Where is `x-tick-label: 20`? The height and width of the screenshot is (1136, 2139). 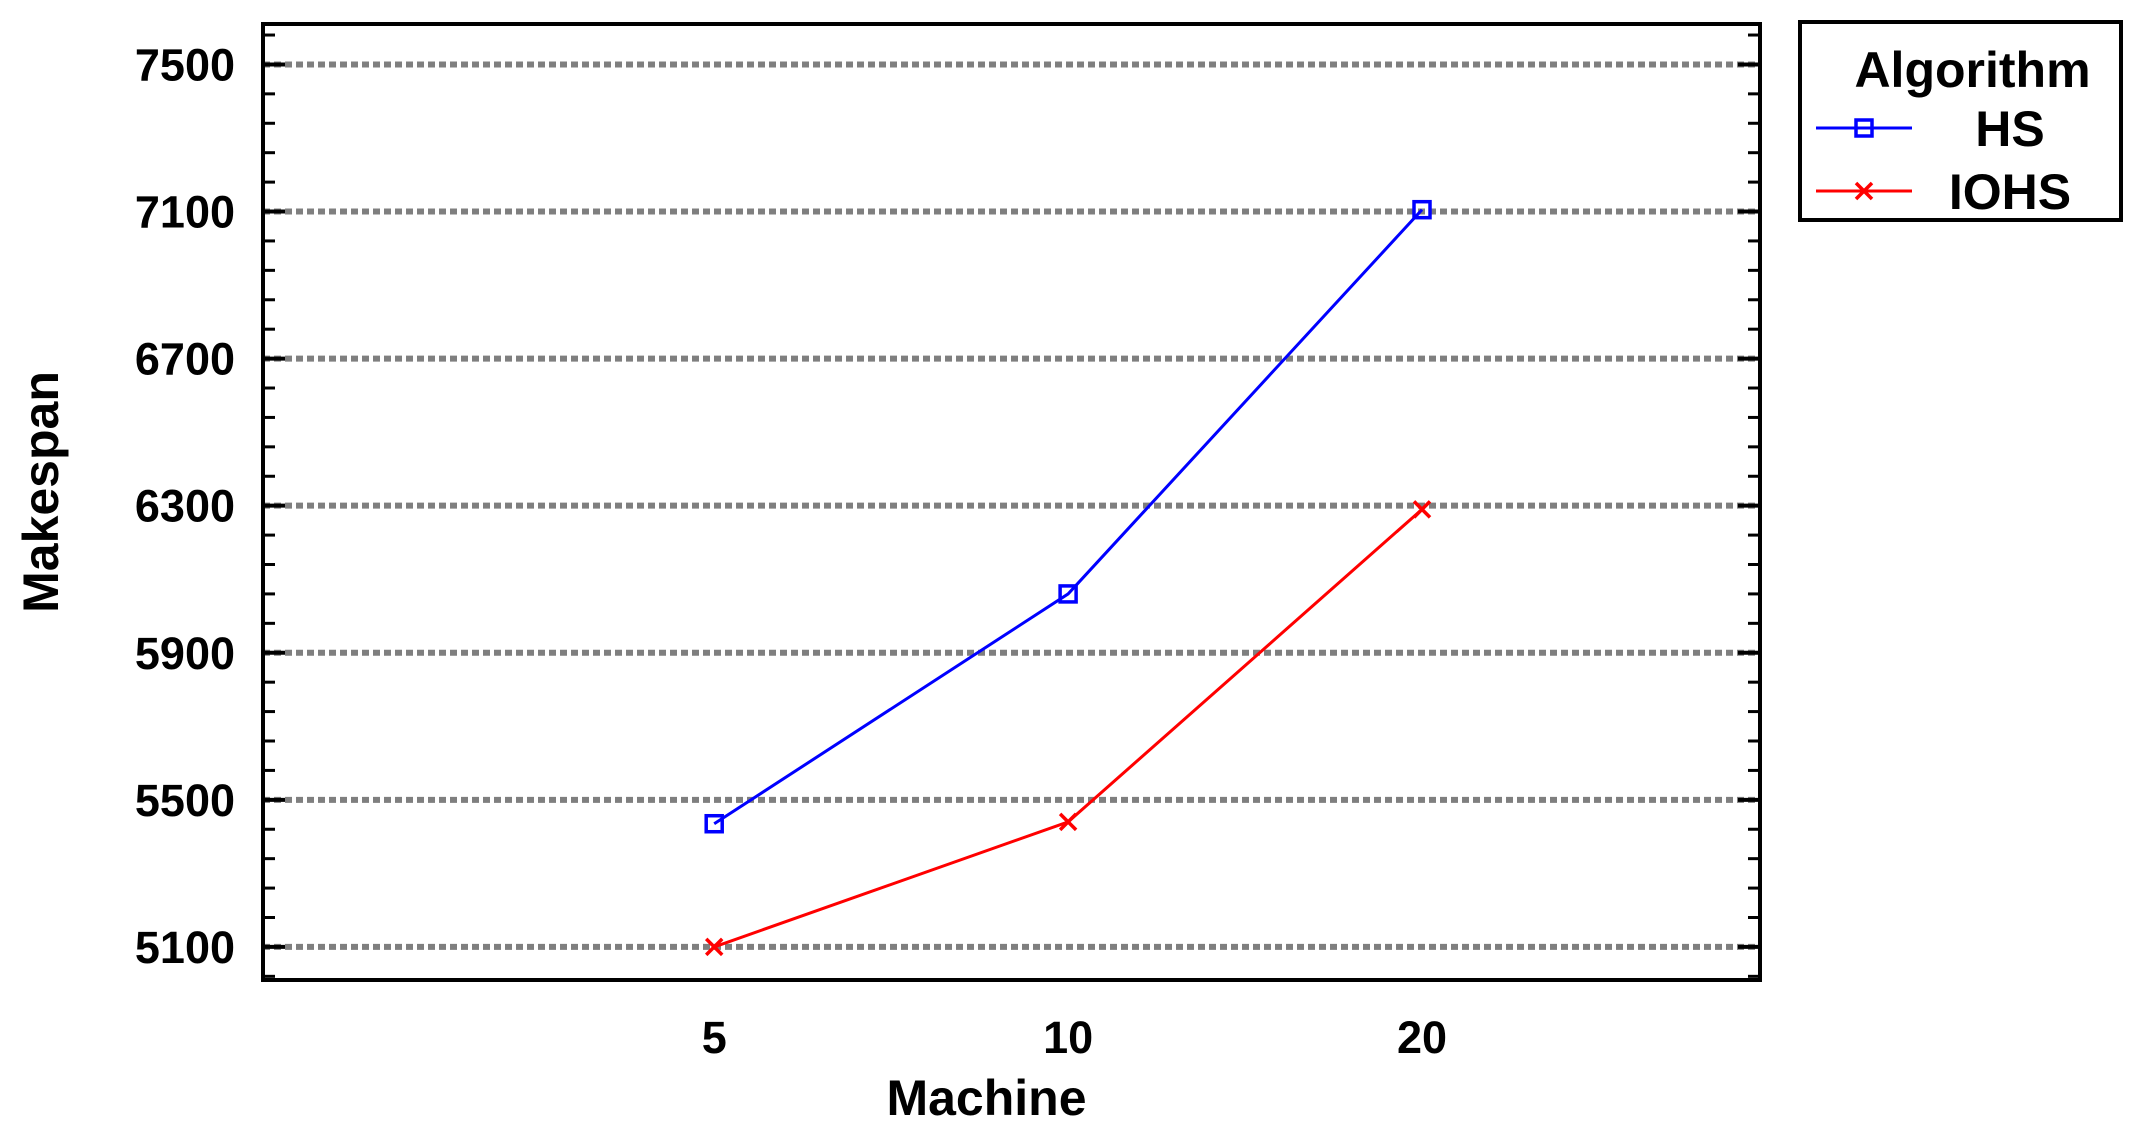
x-tick-label: 20 is located at coordinates (1422, 1037).